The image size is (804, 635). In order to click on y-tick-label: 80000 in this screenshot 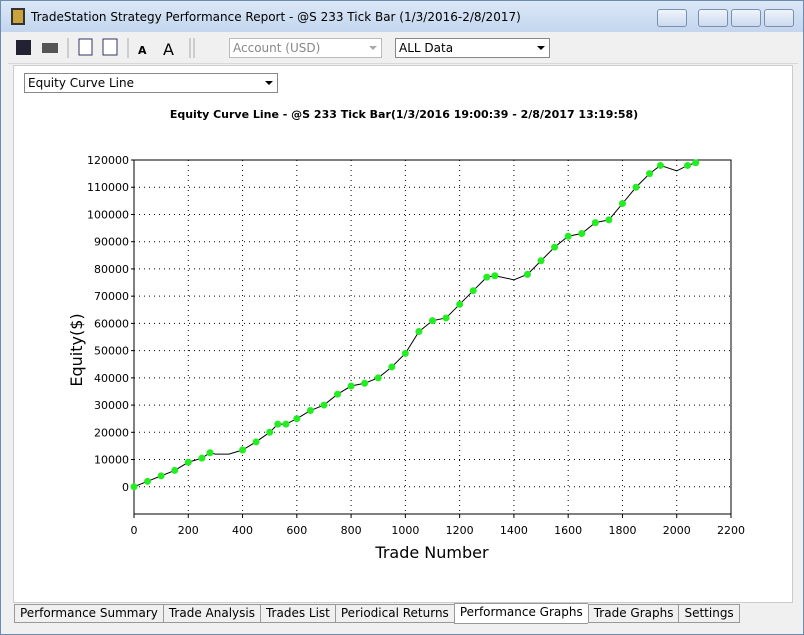, I will do `click(111, 269)`.